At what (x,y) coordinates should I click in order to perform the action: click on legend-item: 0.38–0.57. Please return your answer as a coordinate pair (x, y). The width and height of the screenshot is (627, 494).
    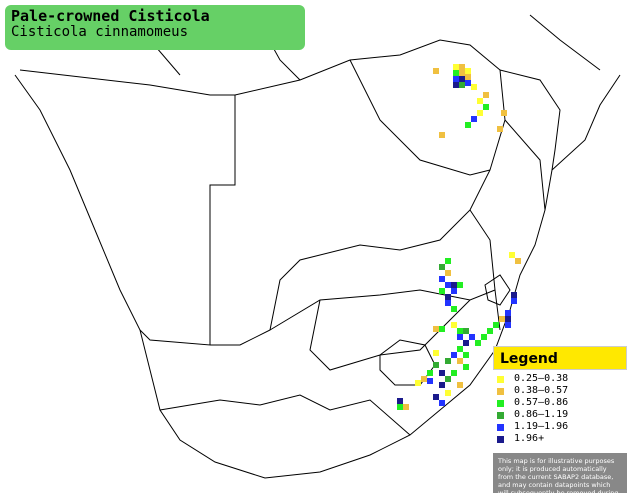
    Looking at the image, I should click on (562, 391).